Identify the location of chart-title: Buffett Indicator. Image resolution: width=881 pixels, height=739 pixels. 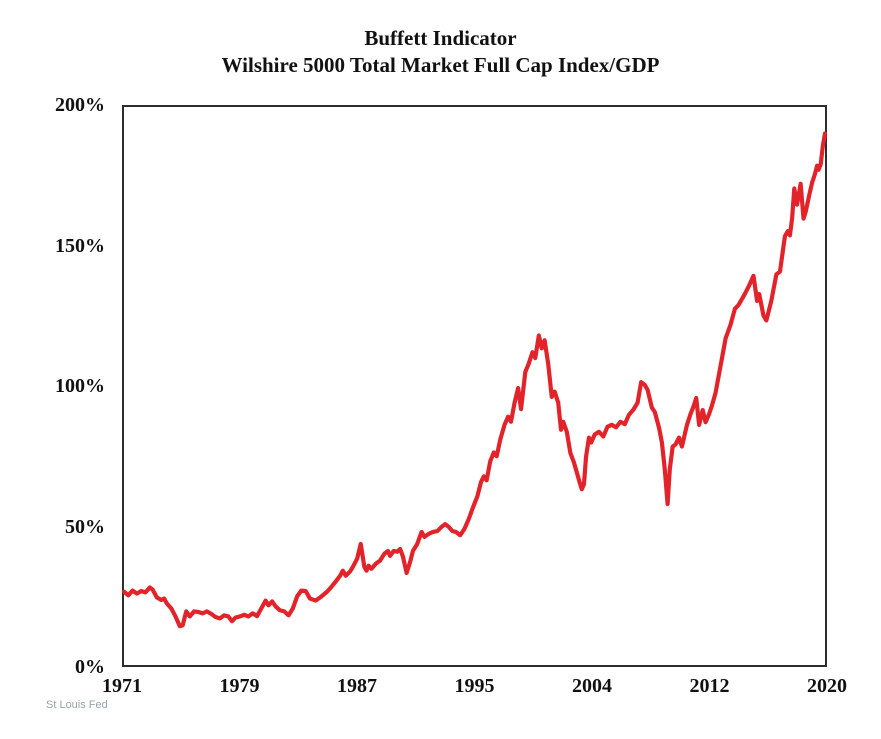
(440, 38).